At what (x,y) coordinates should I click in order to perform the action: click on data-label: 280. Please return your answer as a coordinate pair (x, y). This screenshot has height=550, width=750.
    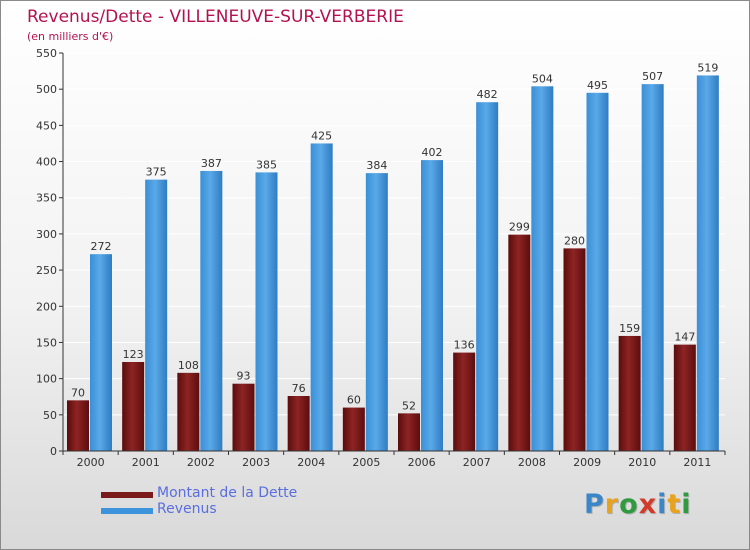
    Looking at the image, I should click on (574, 240).